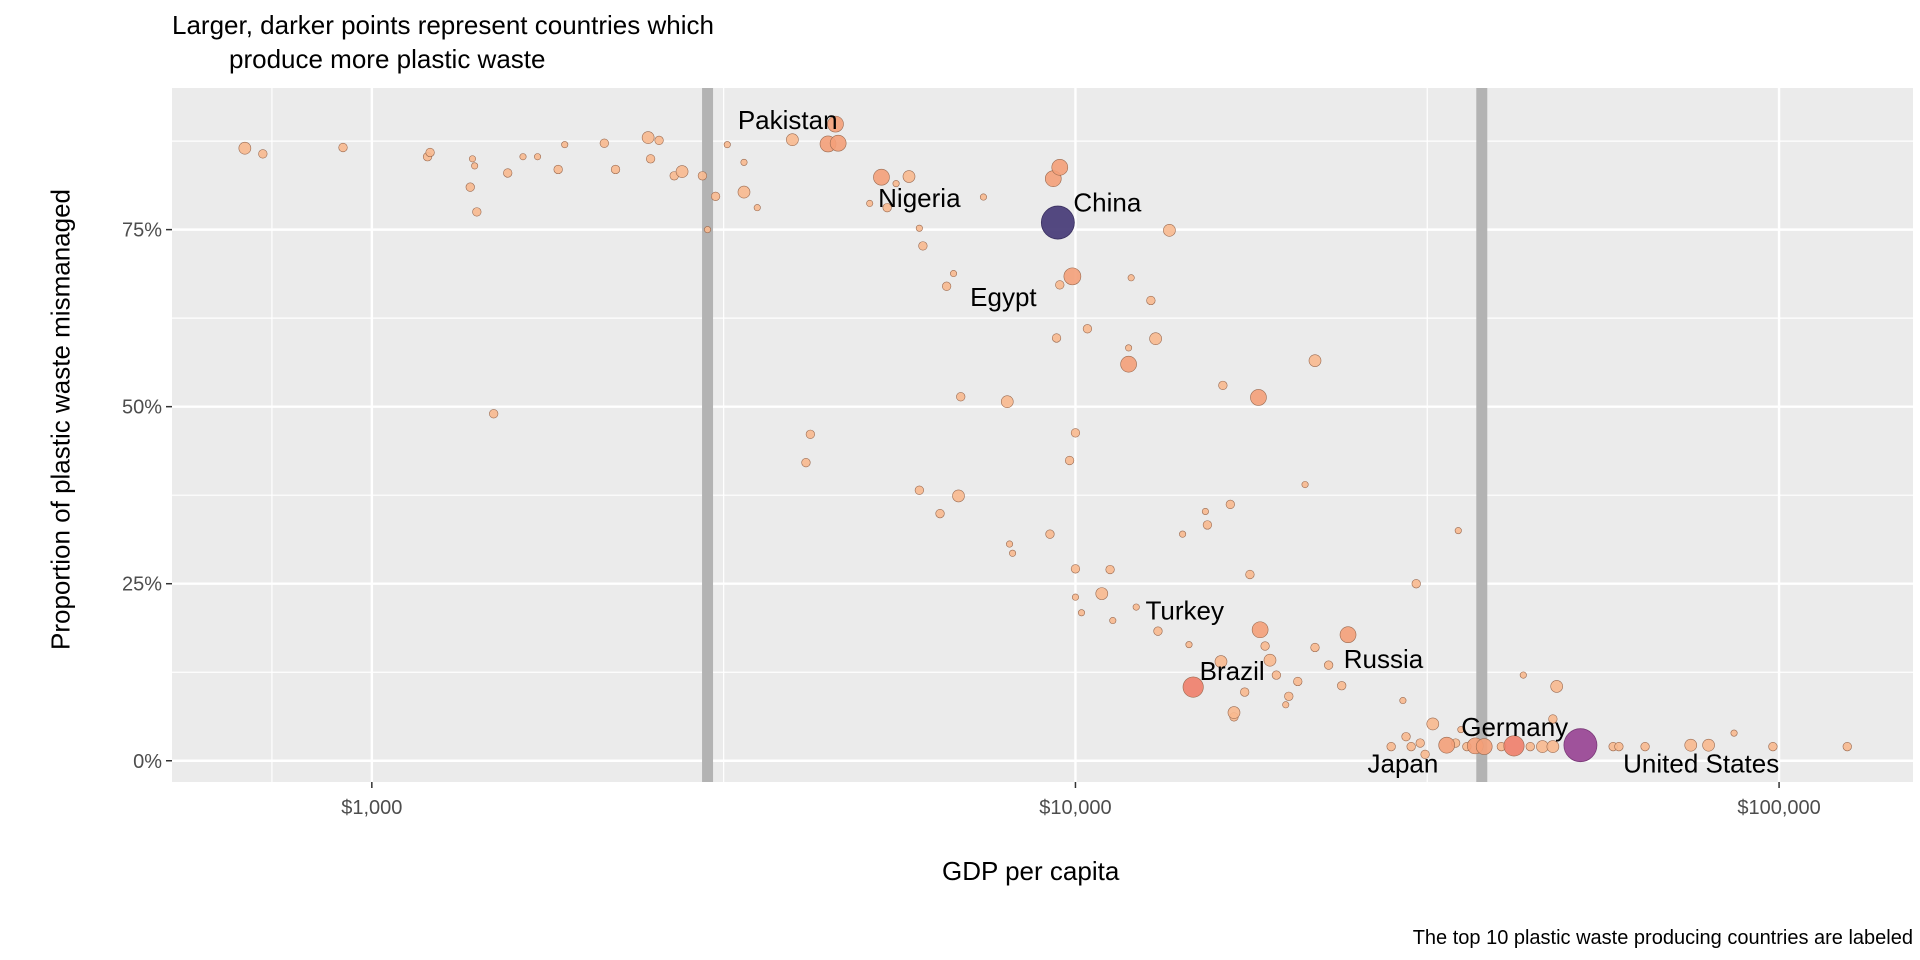 This screenshot has height=960, width=1920. Describe the element at coordinates (1107, 203) in the screenshot. I see `country-label: China` at that location.